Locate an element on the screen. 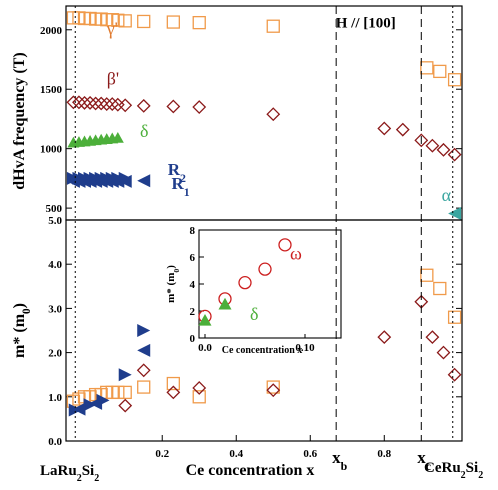 The width and height of the screenshot is (498, 490). inset-y-tick-label: 2 is located at coordinates (193, 312).